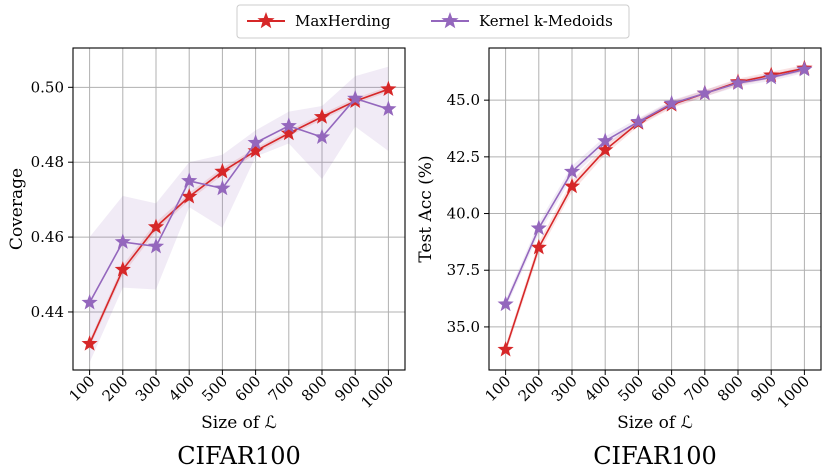 This screenshot has width=830, height=476. What do you see at coordinates (47, 237) in the screenshot?
I see `y-tick-label: 0.46` at bounding box center [47, 237].